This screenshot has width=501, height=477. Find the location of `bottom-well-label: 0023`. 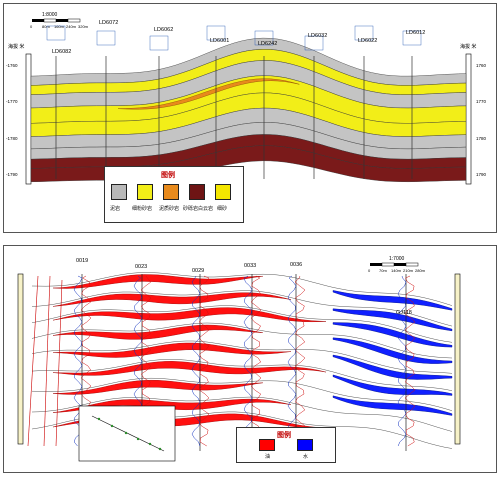

bottom-well-label: 0023 is located at coordinates (141, 267).